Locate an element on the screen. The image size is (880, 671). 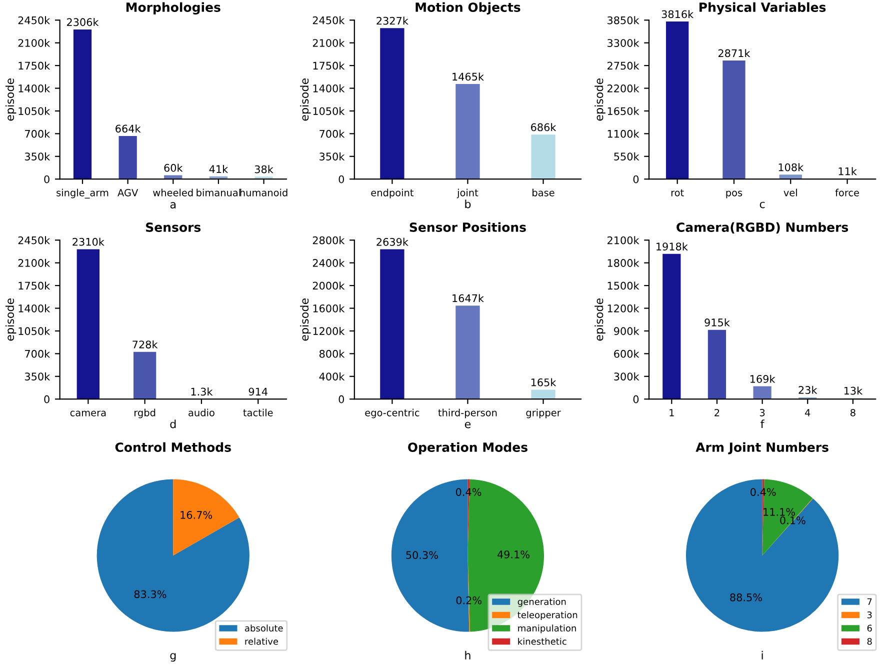
y-tick-label: 2000k is located at coordinates (328, 286).